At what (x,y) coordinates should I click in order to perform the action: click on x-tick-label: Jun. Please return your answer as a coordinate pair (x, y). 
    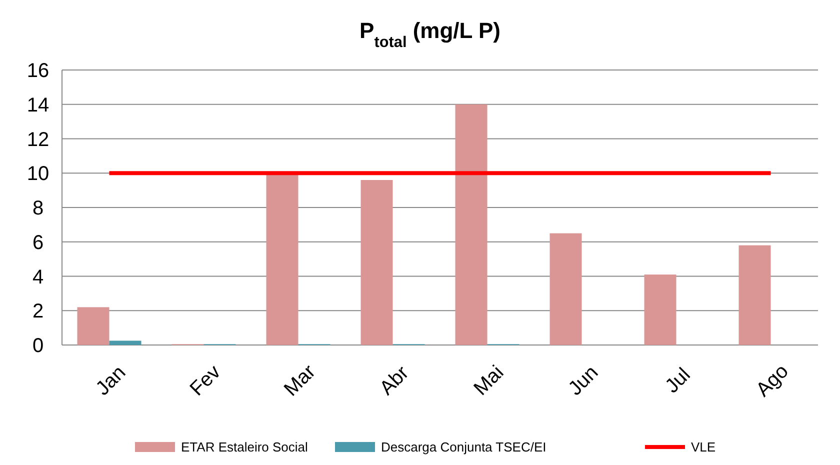
    Looking at the image, I should click on (583, 381).